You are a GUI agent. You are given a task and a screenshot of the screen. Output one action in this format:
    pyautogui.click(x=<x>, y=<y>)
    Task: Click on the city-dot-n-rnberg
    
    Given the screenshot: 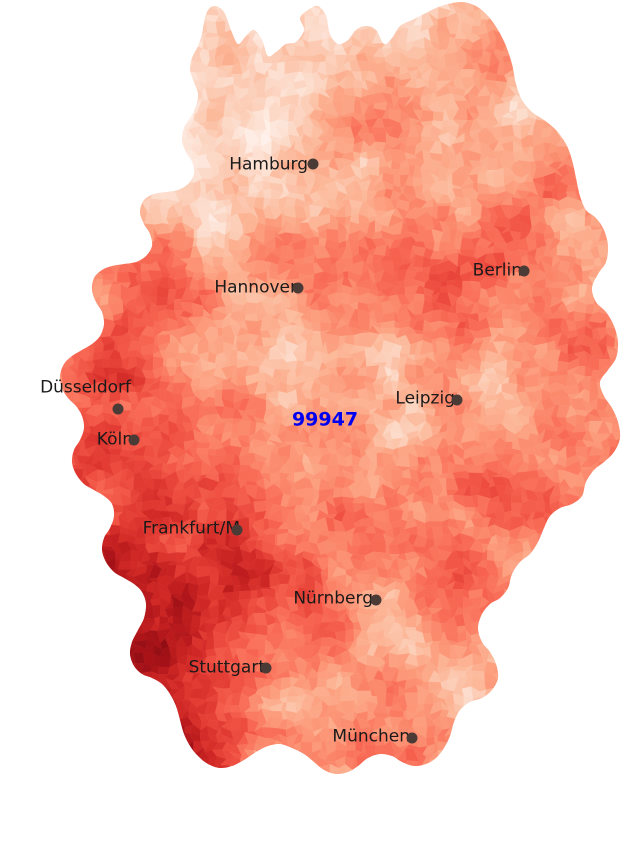 What is the action you would take?
    pyautogui.click(x=376, y=600)
    